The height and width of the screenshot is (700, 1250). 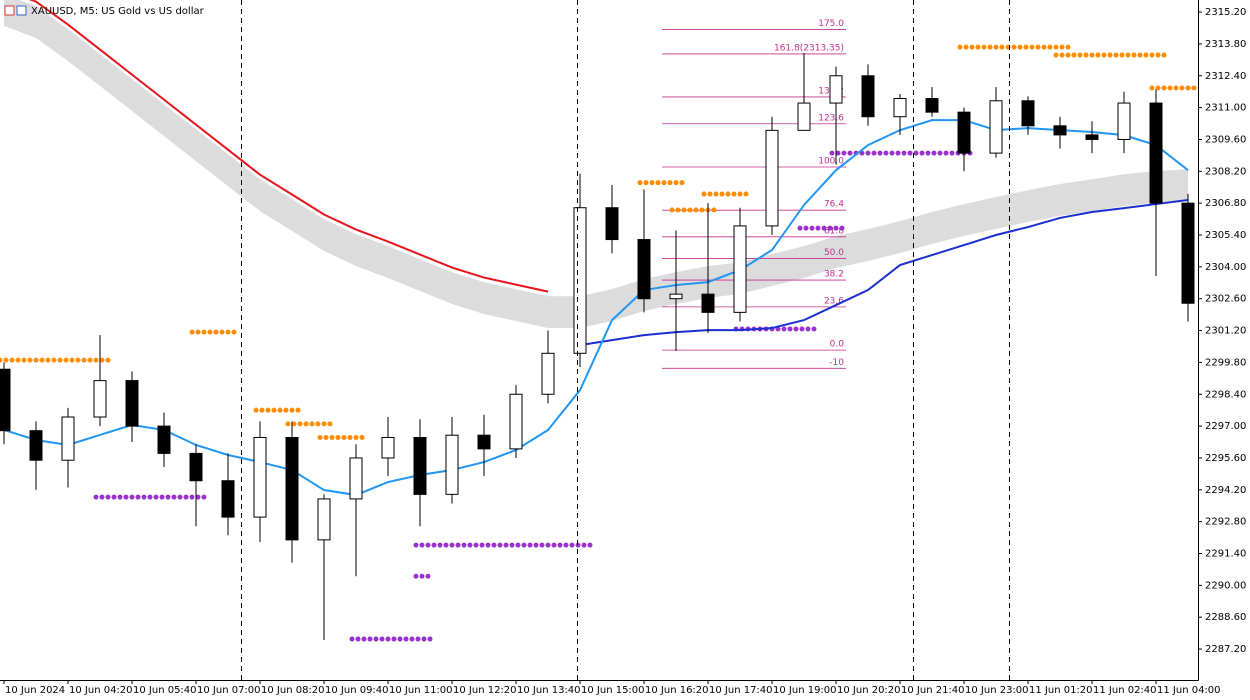 I want to click on fib-label: 50.0, so click(x=834, y=253).